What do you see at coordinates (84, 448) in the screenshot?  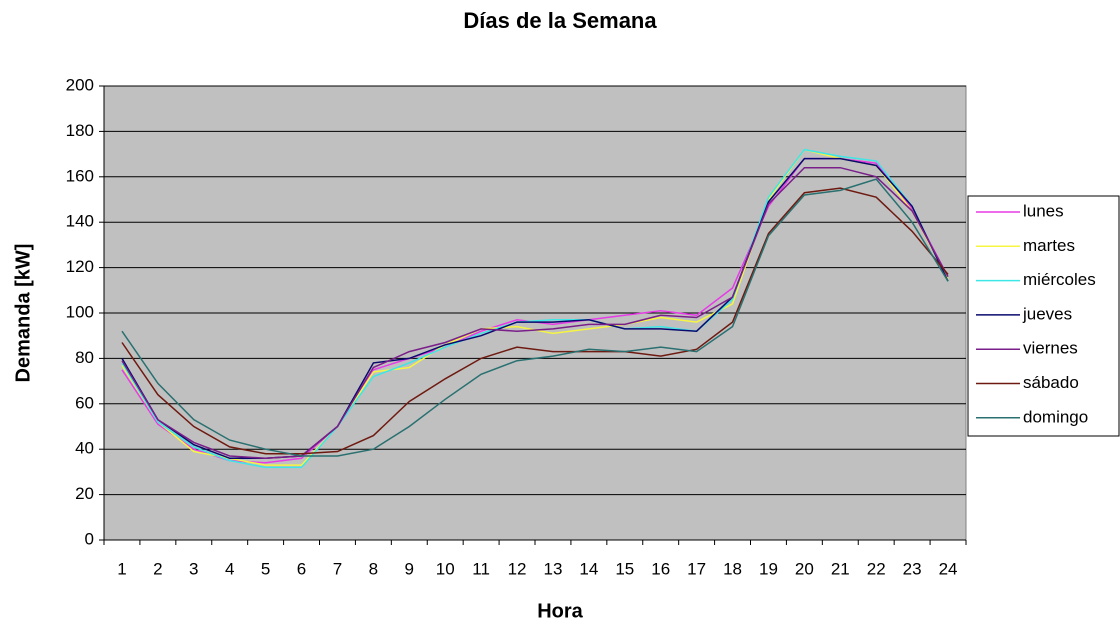 I see `y-tick-label: 40` at bounding box center [84, 448].